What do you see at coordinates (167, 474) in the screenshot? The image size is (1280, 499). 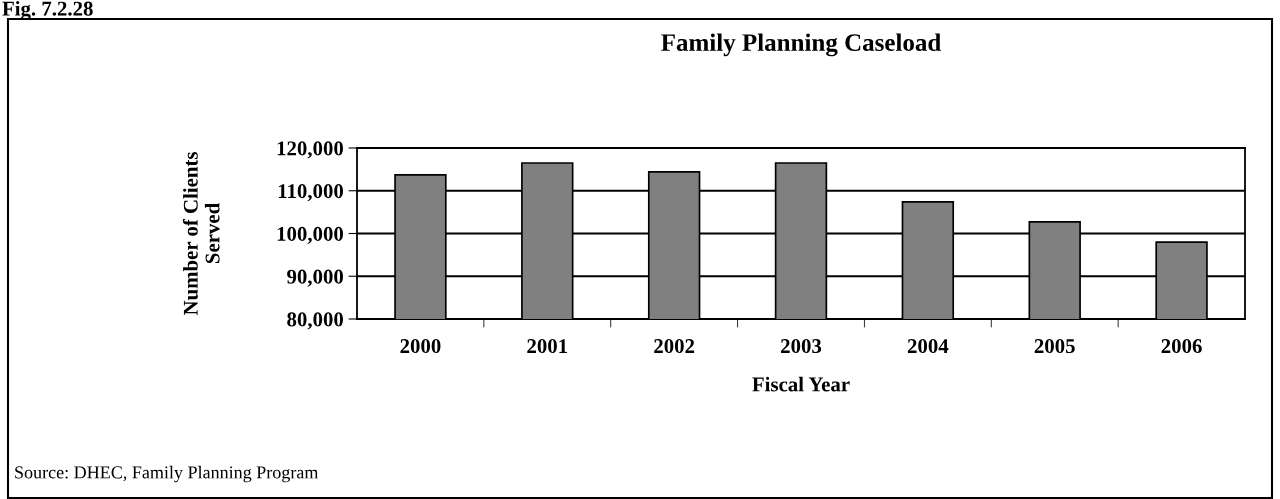 I see `source-note: Source: DHEC, Family Planning Program` at bounding box center [167, 474].